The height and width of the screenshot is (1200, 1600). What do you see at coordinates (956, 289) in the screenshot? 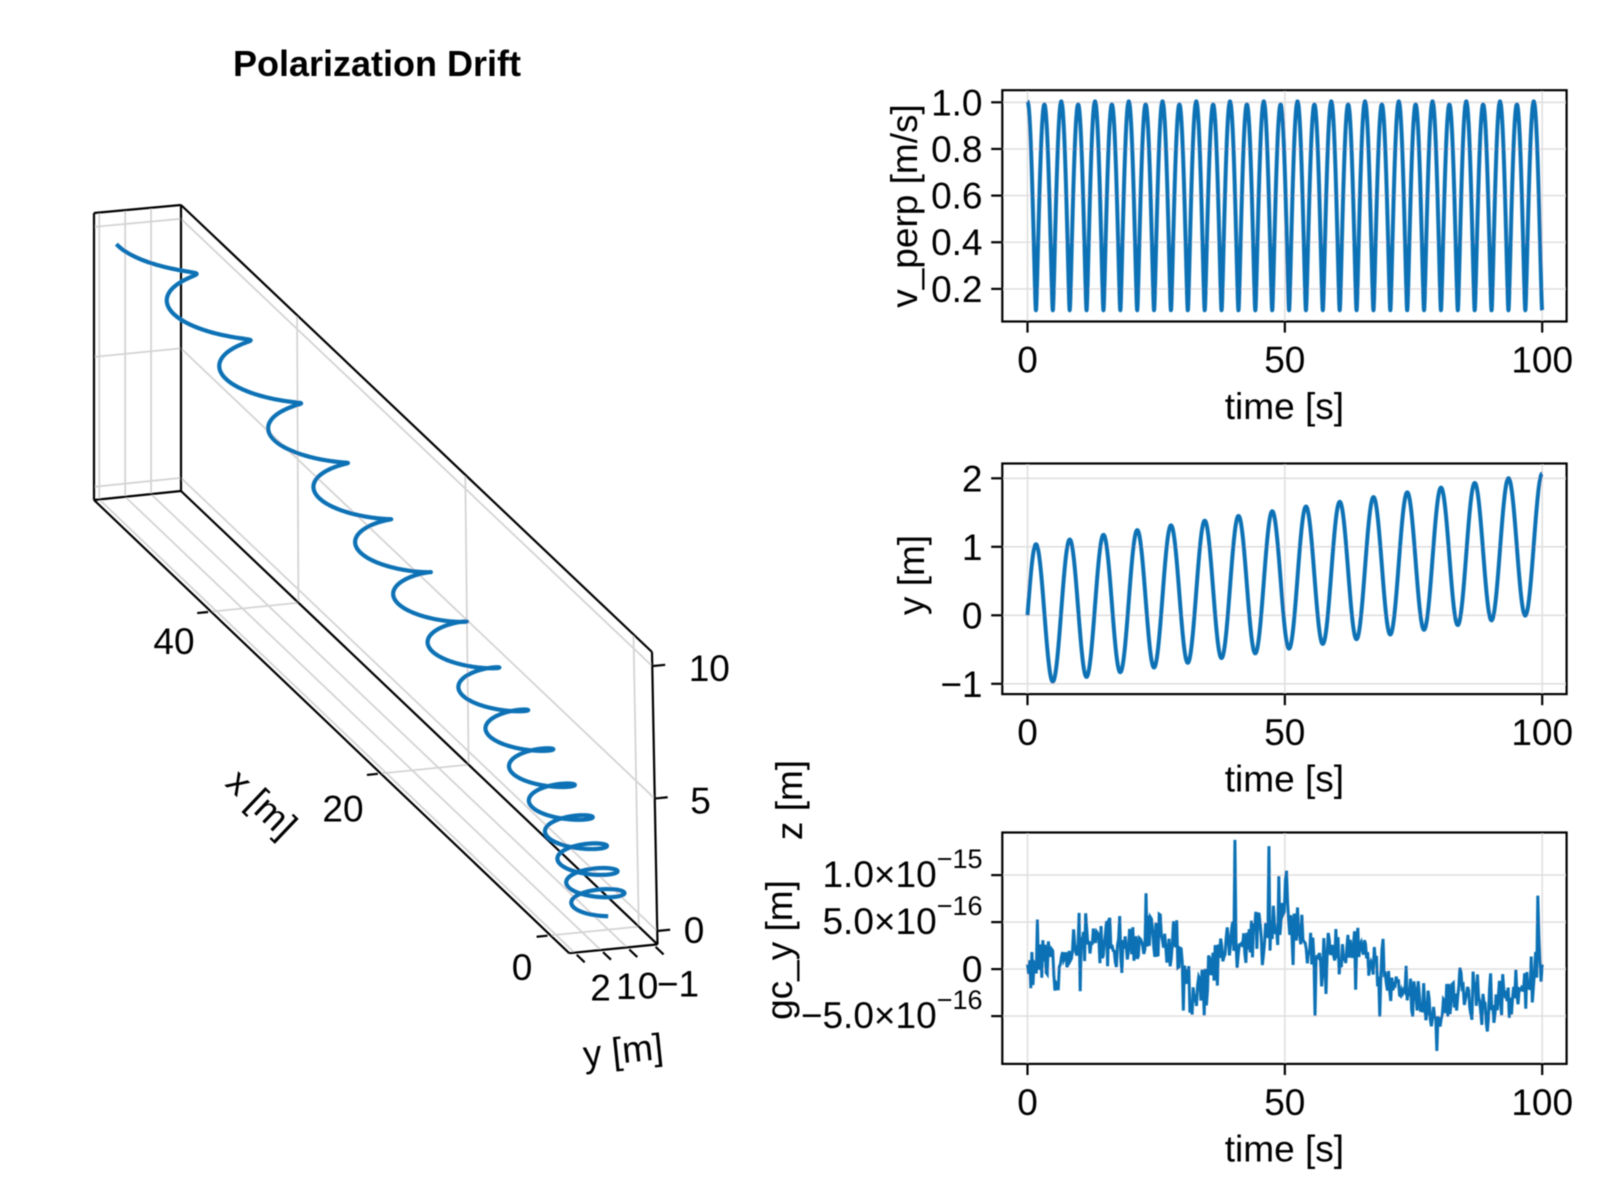
I see `svg-text: 0.2` at bounding box center [956, 289].